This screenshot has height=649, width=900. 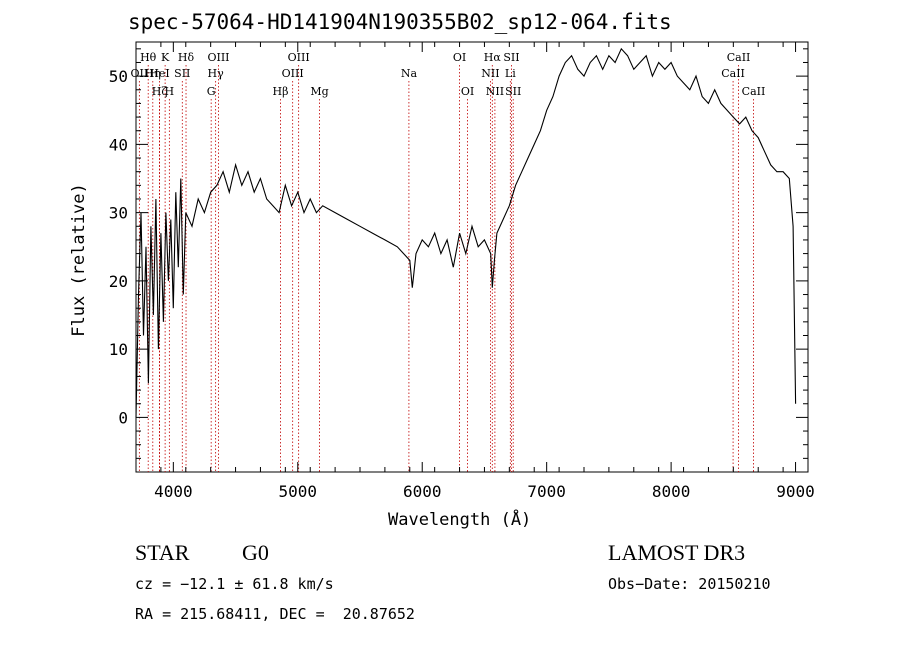 I want to click on spectral-line-label: Hγ, so click(x=216, y=73).